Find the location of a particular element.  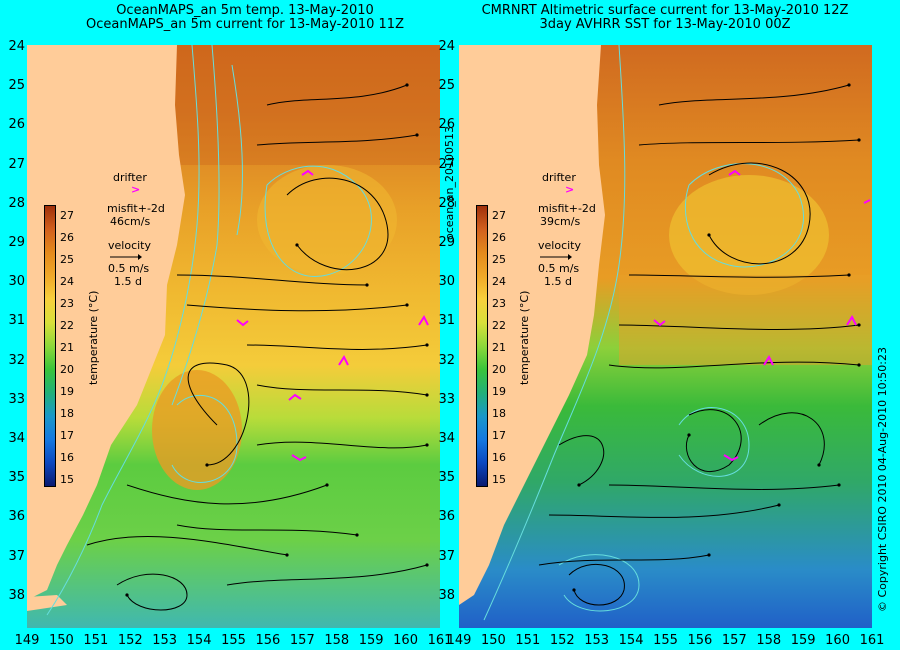

longitude-tick-left: 150 is located at coordinates (61, 640).